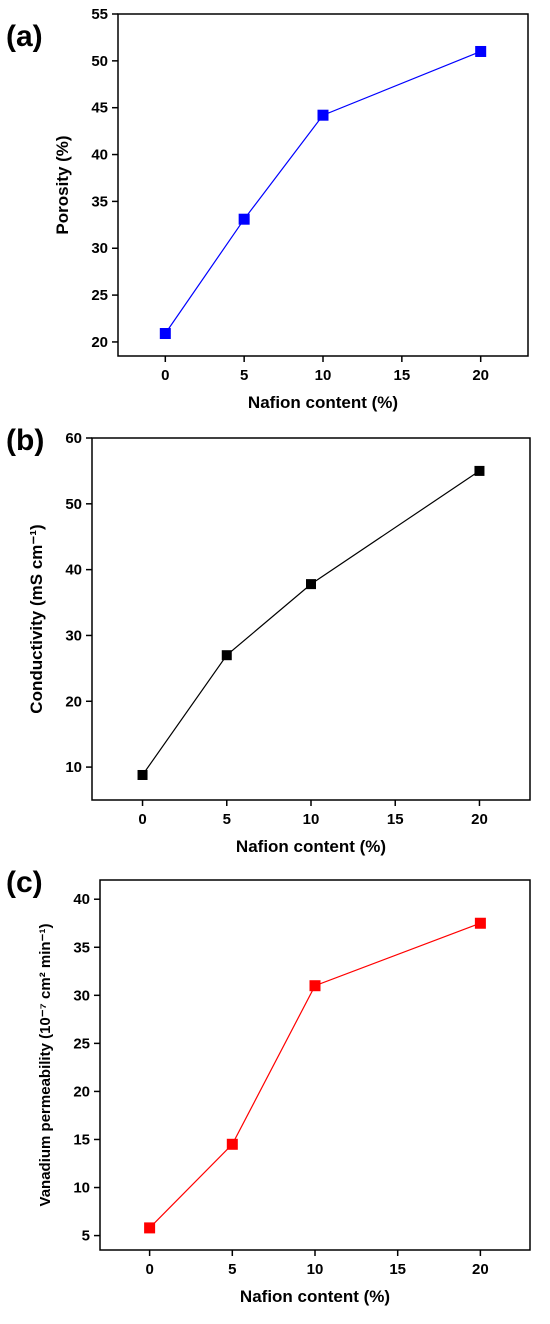  I want to click on y-tick-label: 5, so click(86, 1236).